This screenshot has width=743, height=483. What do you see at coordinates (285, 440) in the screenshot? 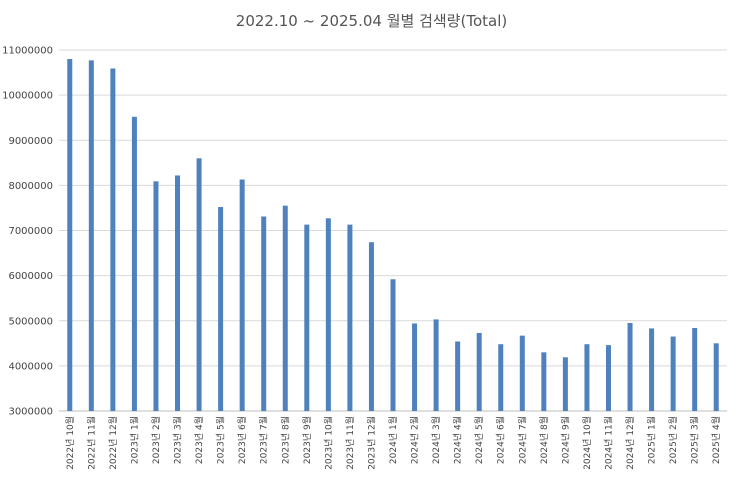
I see `x-tick-label: 2023년 8월` at bounding box center [285, 440].